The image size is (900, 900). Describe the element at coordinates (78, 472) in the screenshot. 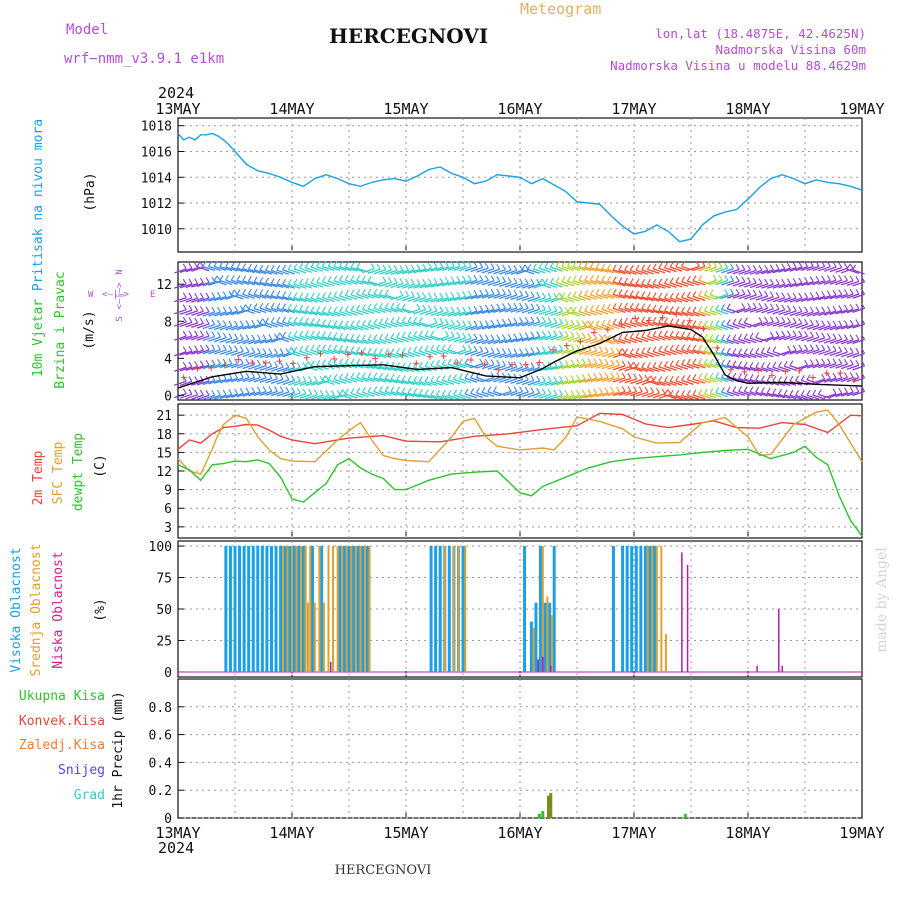

I see `dewpt-side-label: dewpt Temp` at that location.